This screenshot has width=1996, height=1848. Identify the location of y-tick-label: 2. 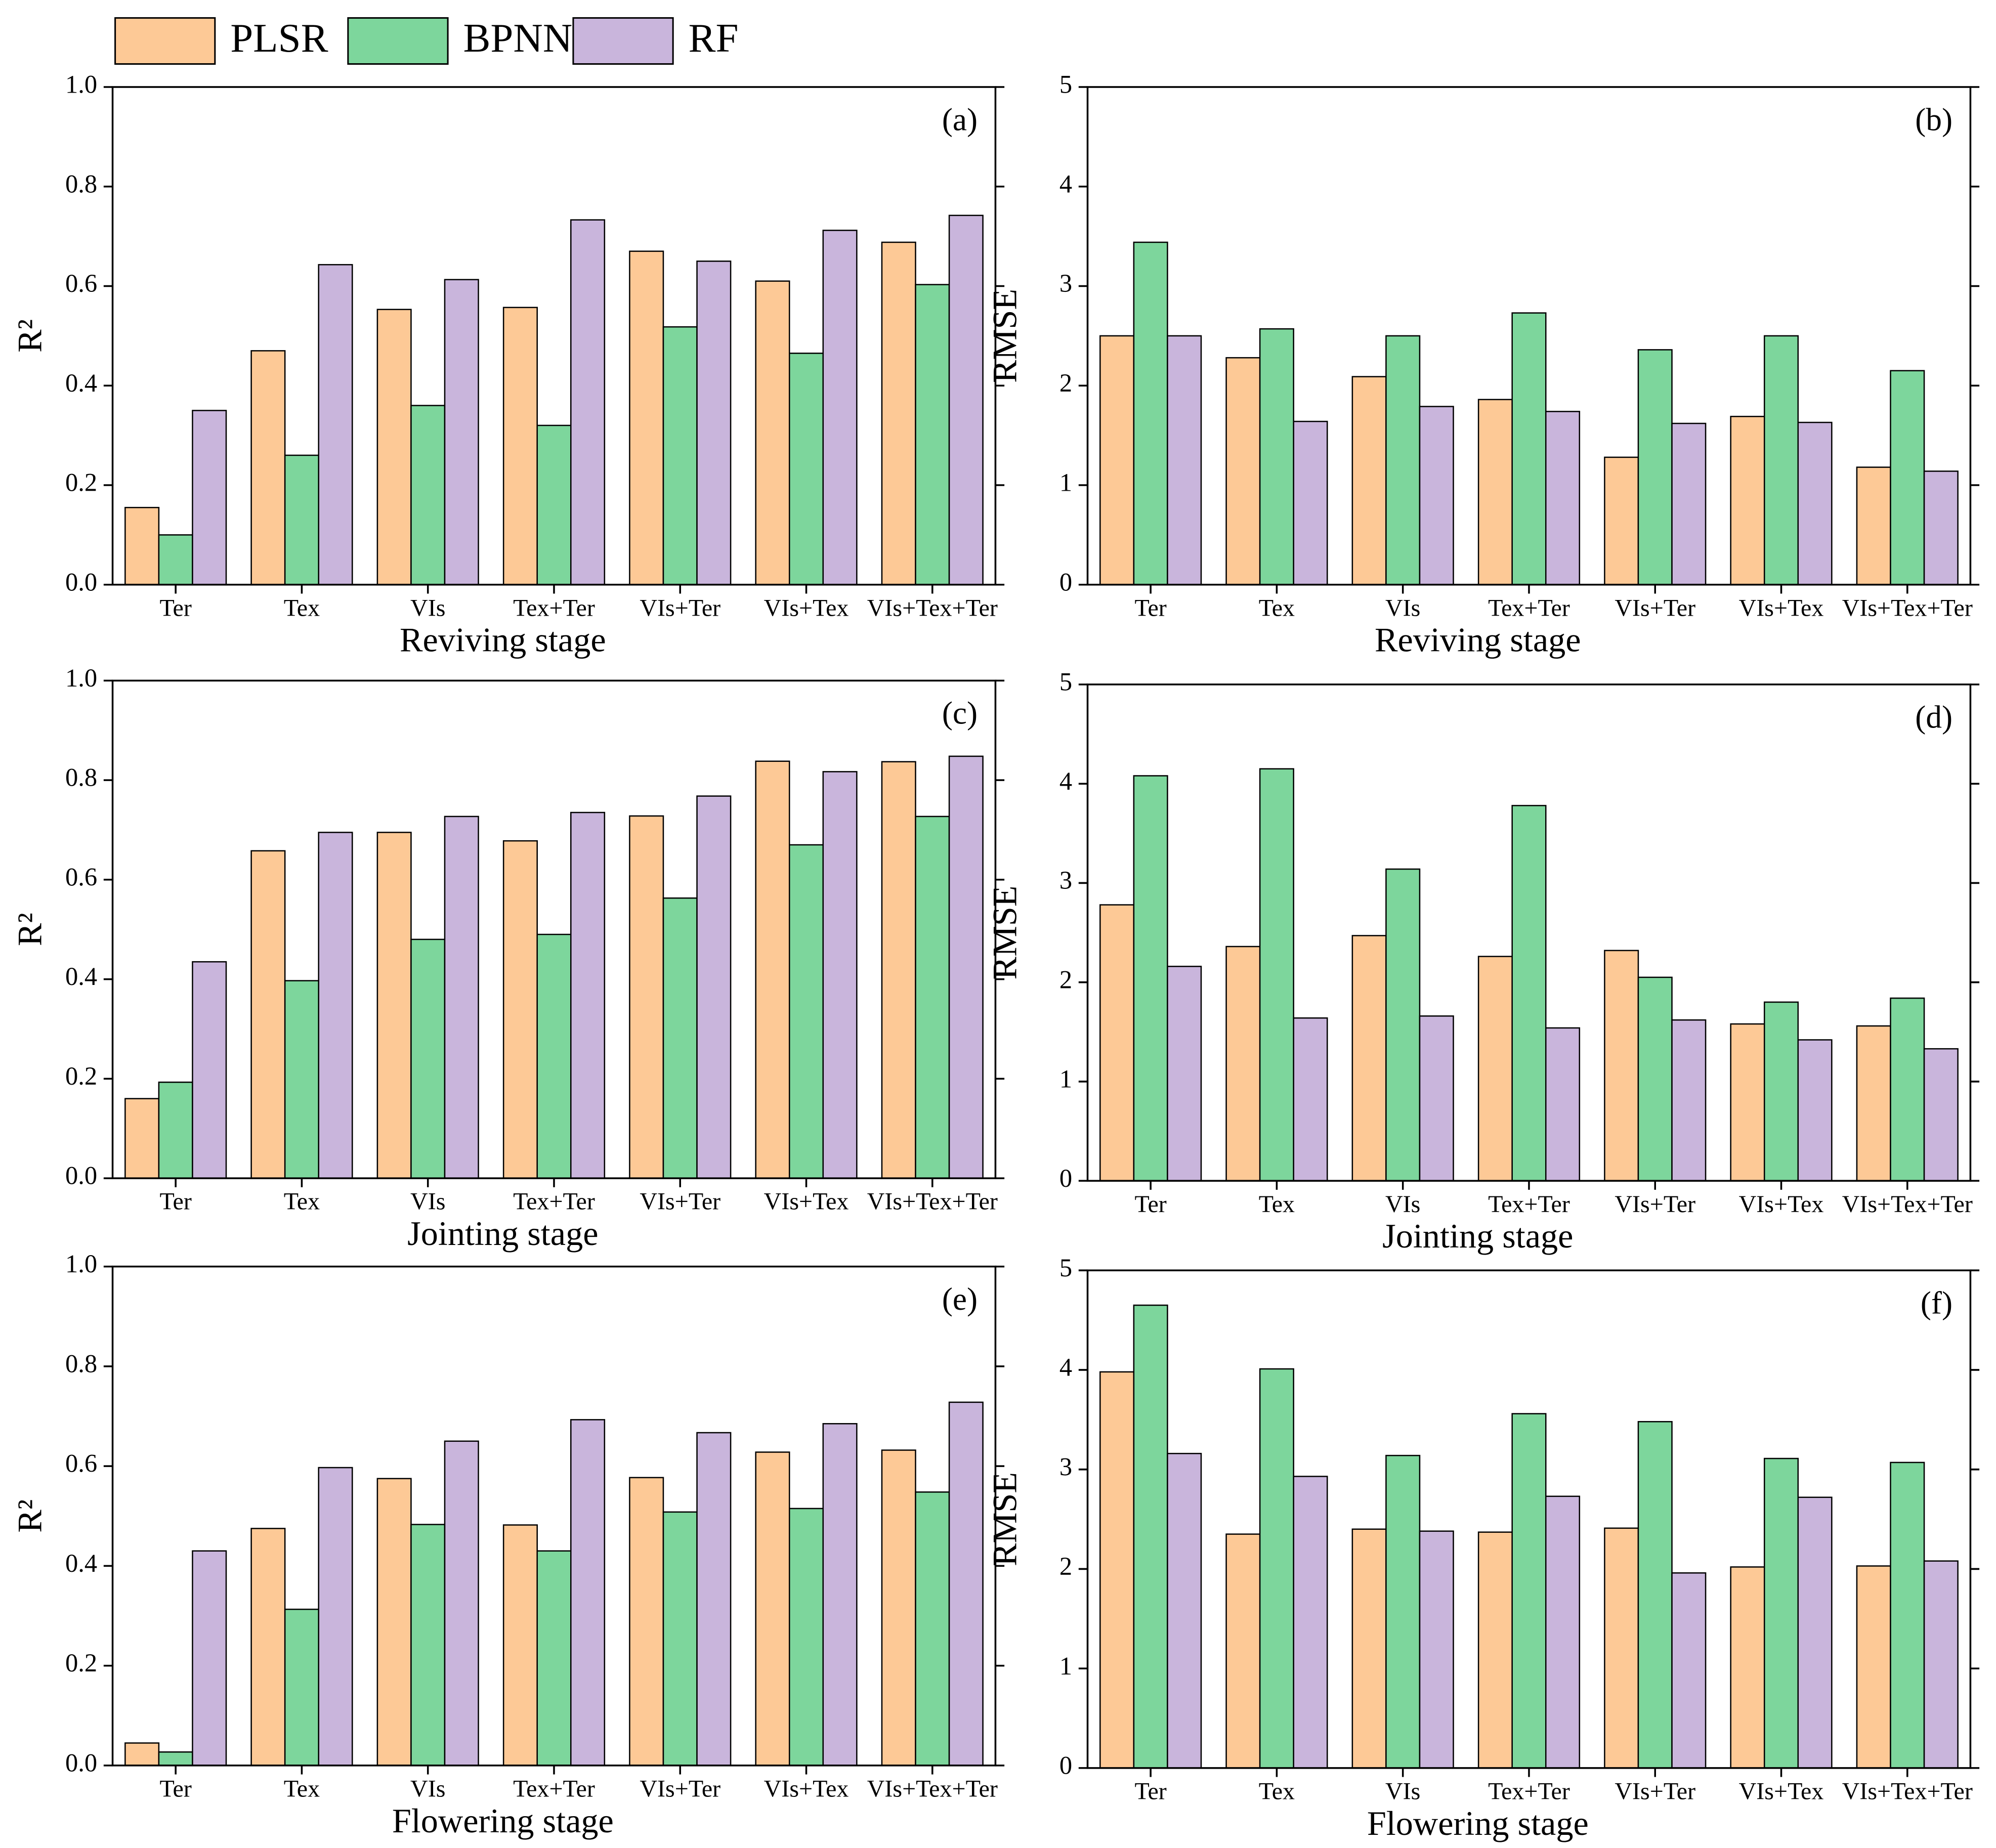
(1065, 383).